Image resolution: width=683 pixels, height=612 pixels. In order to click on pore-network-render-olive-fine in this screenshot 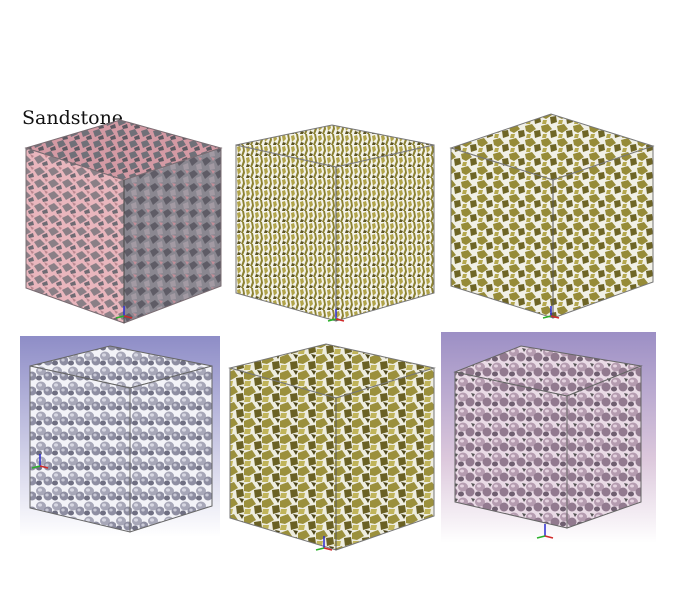, I will do `click(335, 223)`.